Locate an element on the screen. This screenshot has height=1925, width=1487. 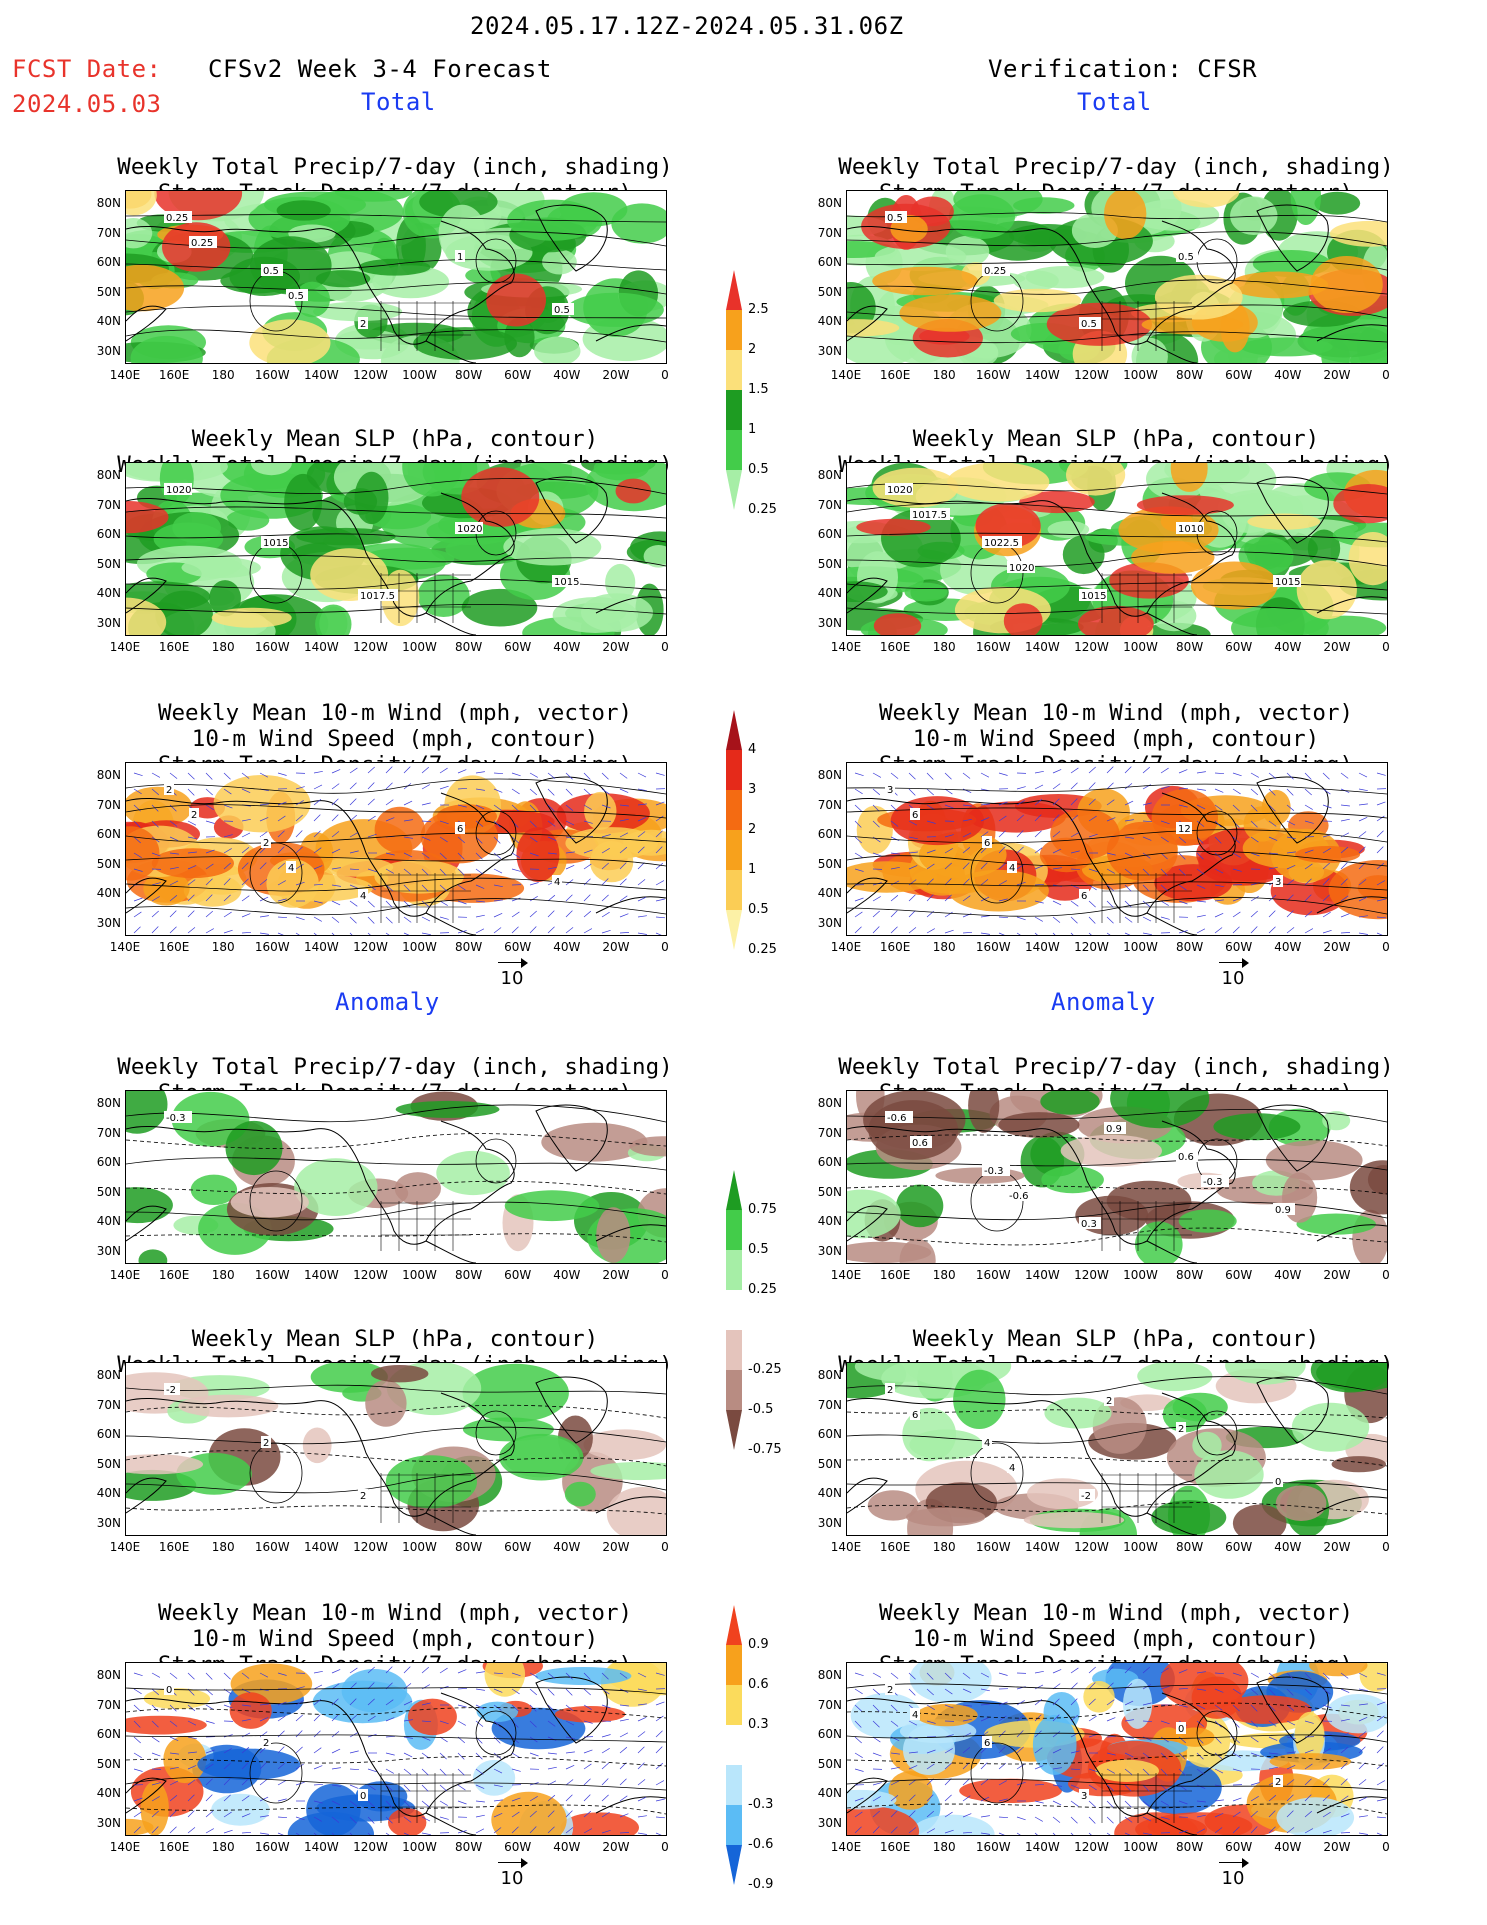
contour-lines is located at coordinates (396, 1751).